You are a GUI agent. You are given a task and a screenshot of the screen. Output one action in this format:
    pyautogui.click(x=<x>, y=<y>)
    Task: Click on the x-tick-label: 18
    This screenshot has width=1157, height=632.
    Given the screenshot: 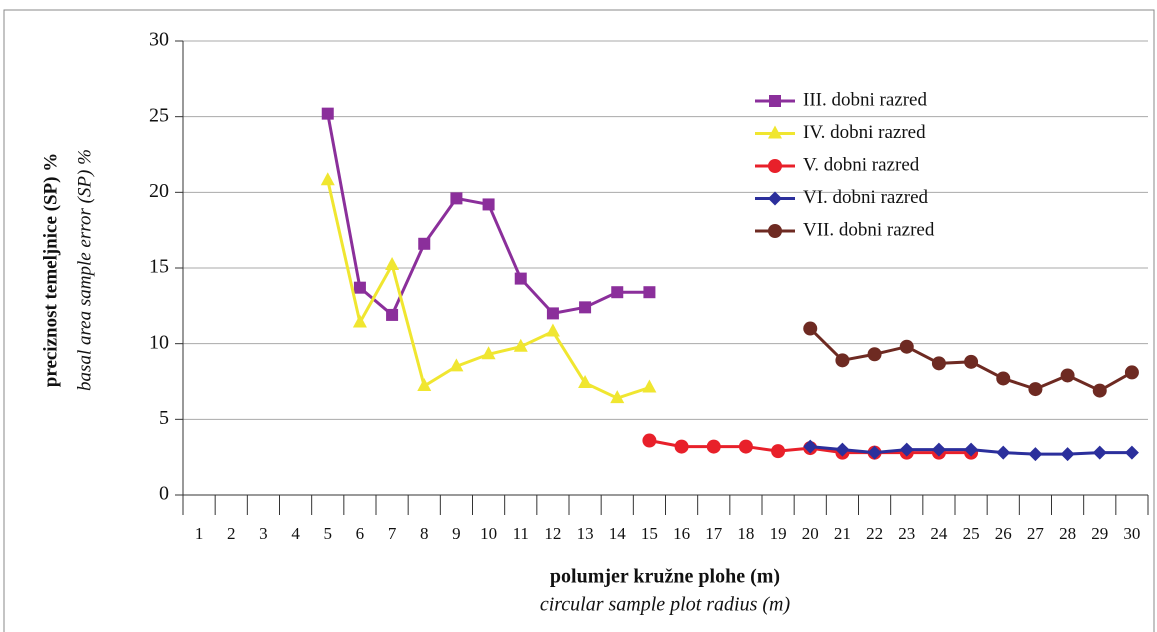 What is the action you would take?
    pyautogui.click(x=745, y=533)
    